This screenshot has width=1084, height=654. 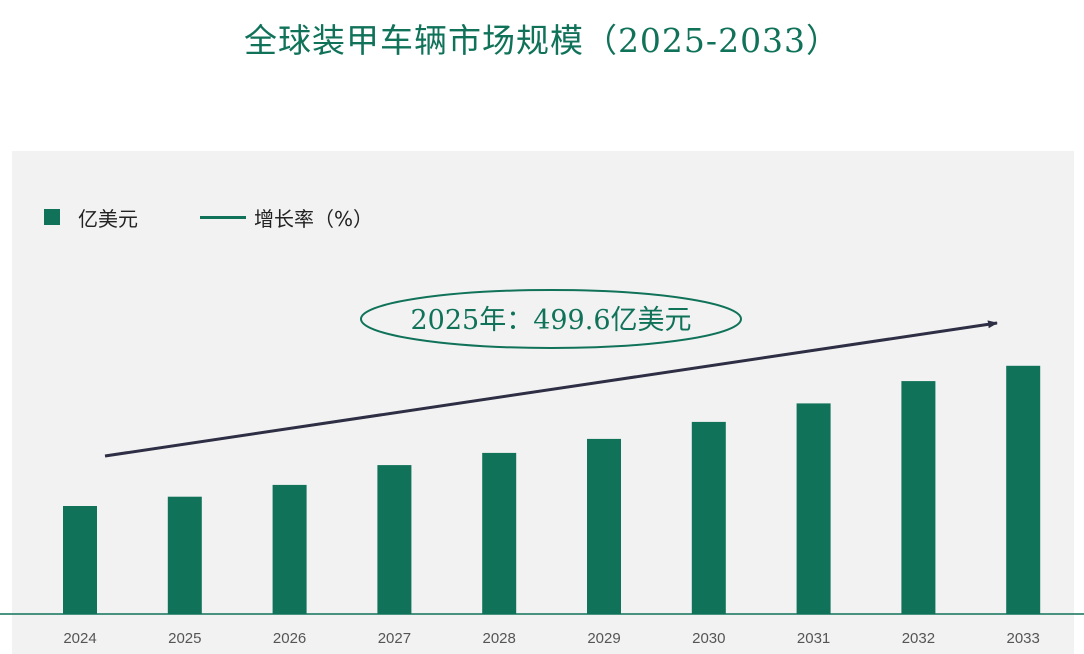 What do you see at coordinates (551, 638) in the screenshot?
I see `x-axis-ticks: 2024 2025 2026 2027 2028 2029 2030 2031 2032 2033` at bounding box center [551, 638].